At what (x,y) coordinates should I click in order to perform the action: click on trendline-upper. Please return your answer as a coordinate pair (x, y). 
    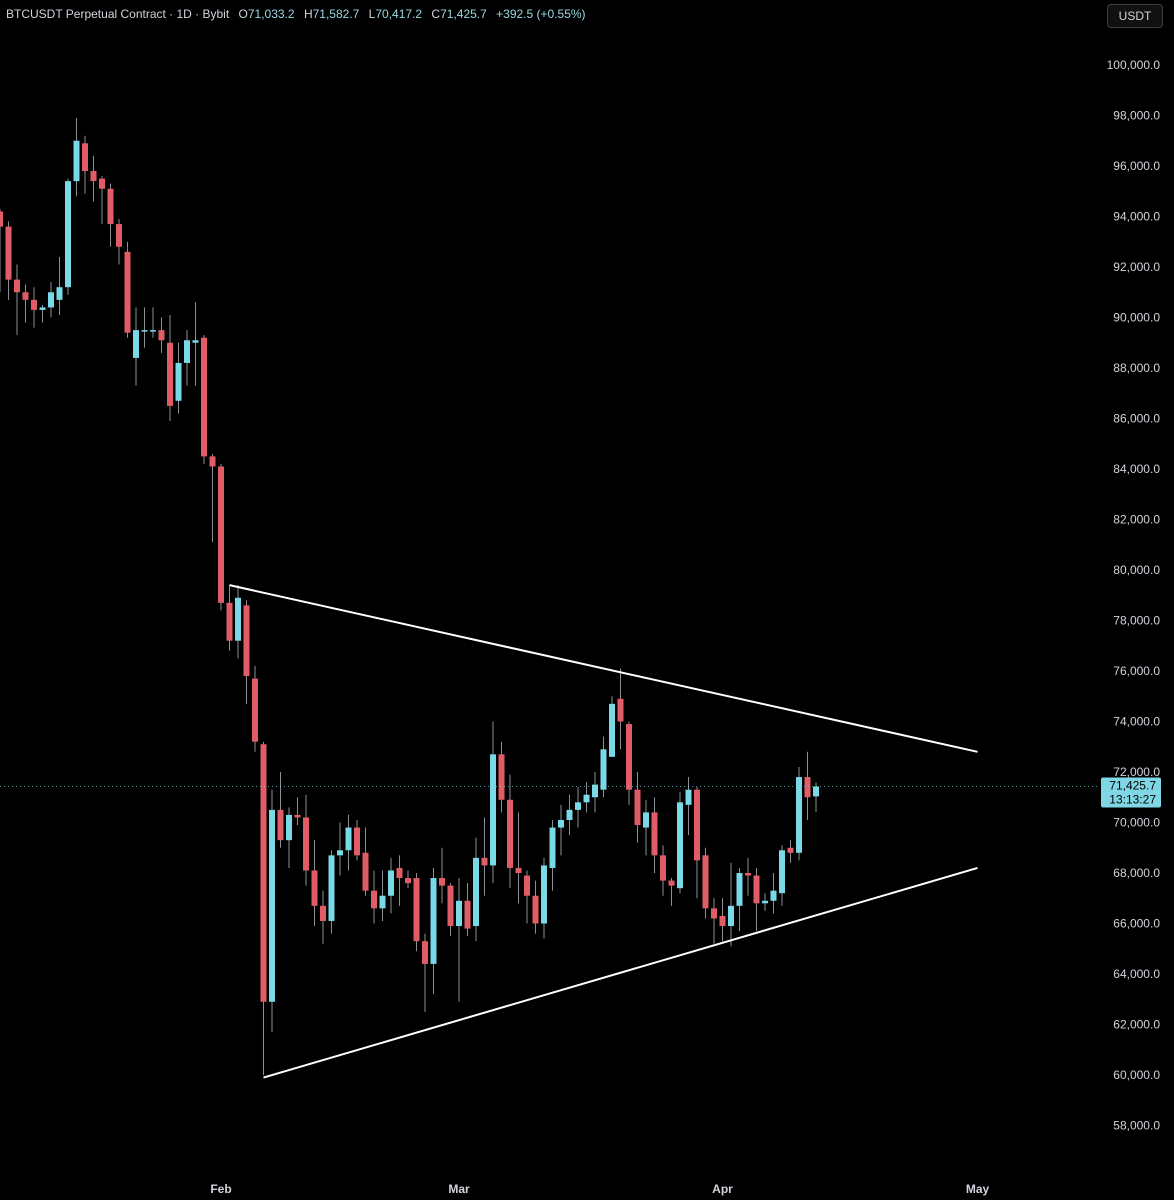
    Looking at the image, I should click on (603, 668).